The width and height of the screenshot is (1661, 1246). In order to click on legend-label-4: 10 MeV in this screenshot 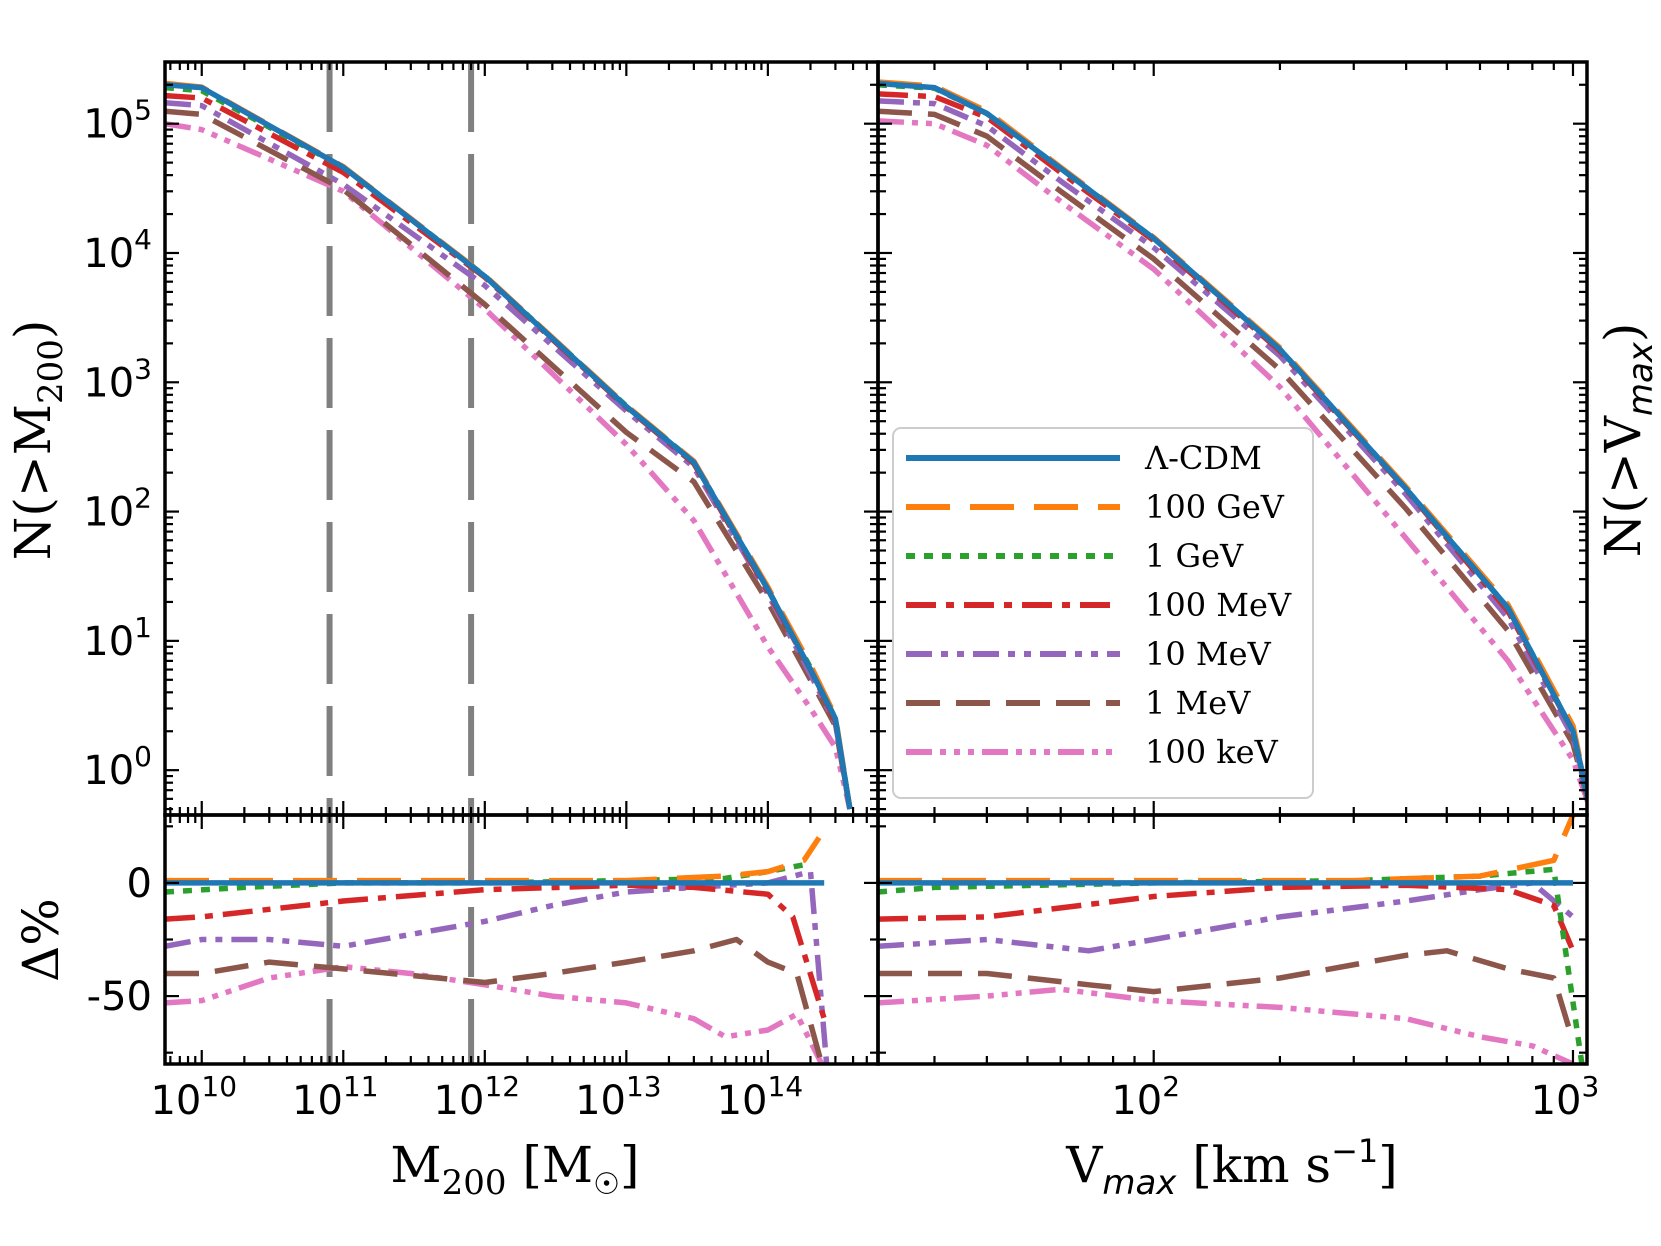, I will do `click(1208, 654)`.